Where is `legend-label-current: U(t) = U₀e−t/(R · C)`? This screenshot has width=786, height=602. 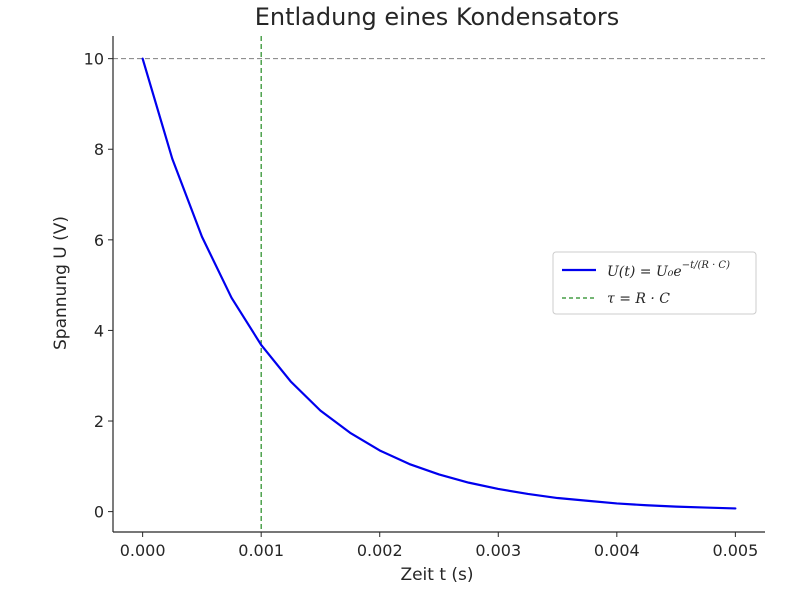 legend-label-current: U(t) = U₀e−t/(R · C) is located at coordinates (668, 270).